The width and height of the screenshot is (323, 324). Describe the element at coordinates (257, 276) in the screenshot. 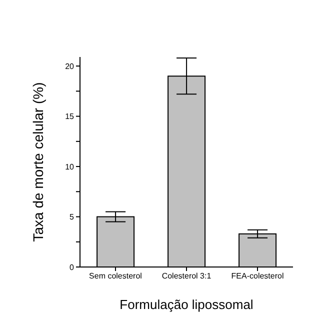

I see `x-tick-label: FEA-colesterol` at that location.